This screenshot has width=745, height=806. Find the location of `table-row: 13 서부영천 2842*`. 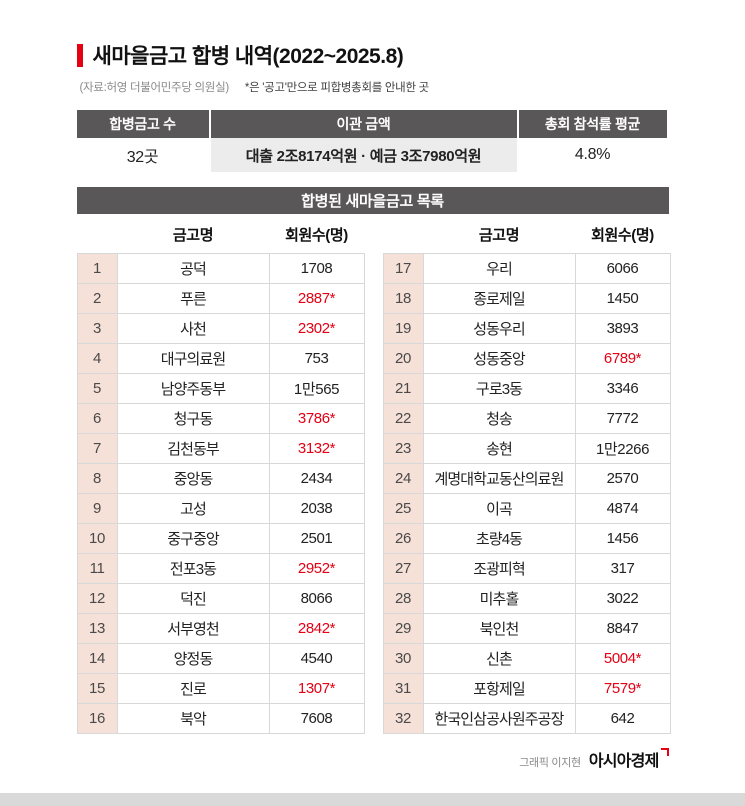

table-row: 13 서부영천 2842* is located at coordinates (220, 628).